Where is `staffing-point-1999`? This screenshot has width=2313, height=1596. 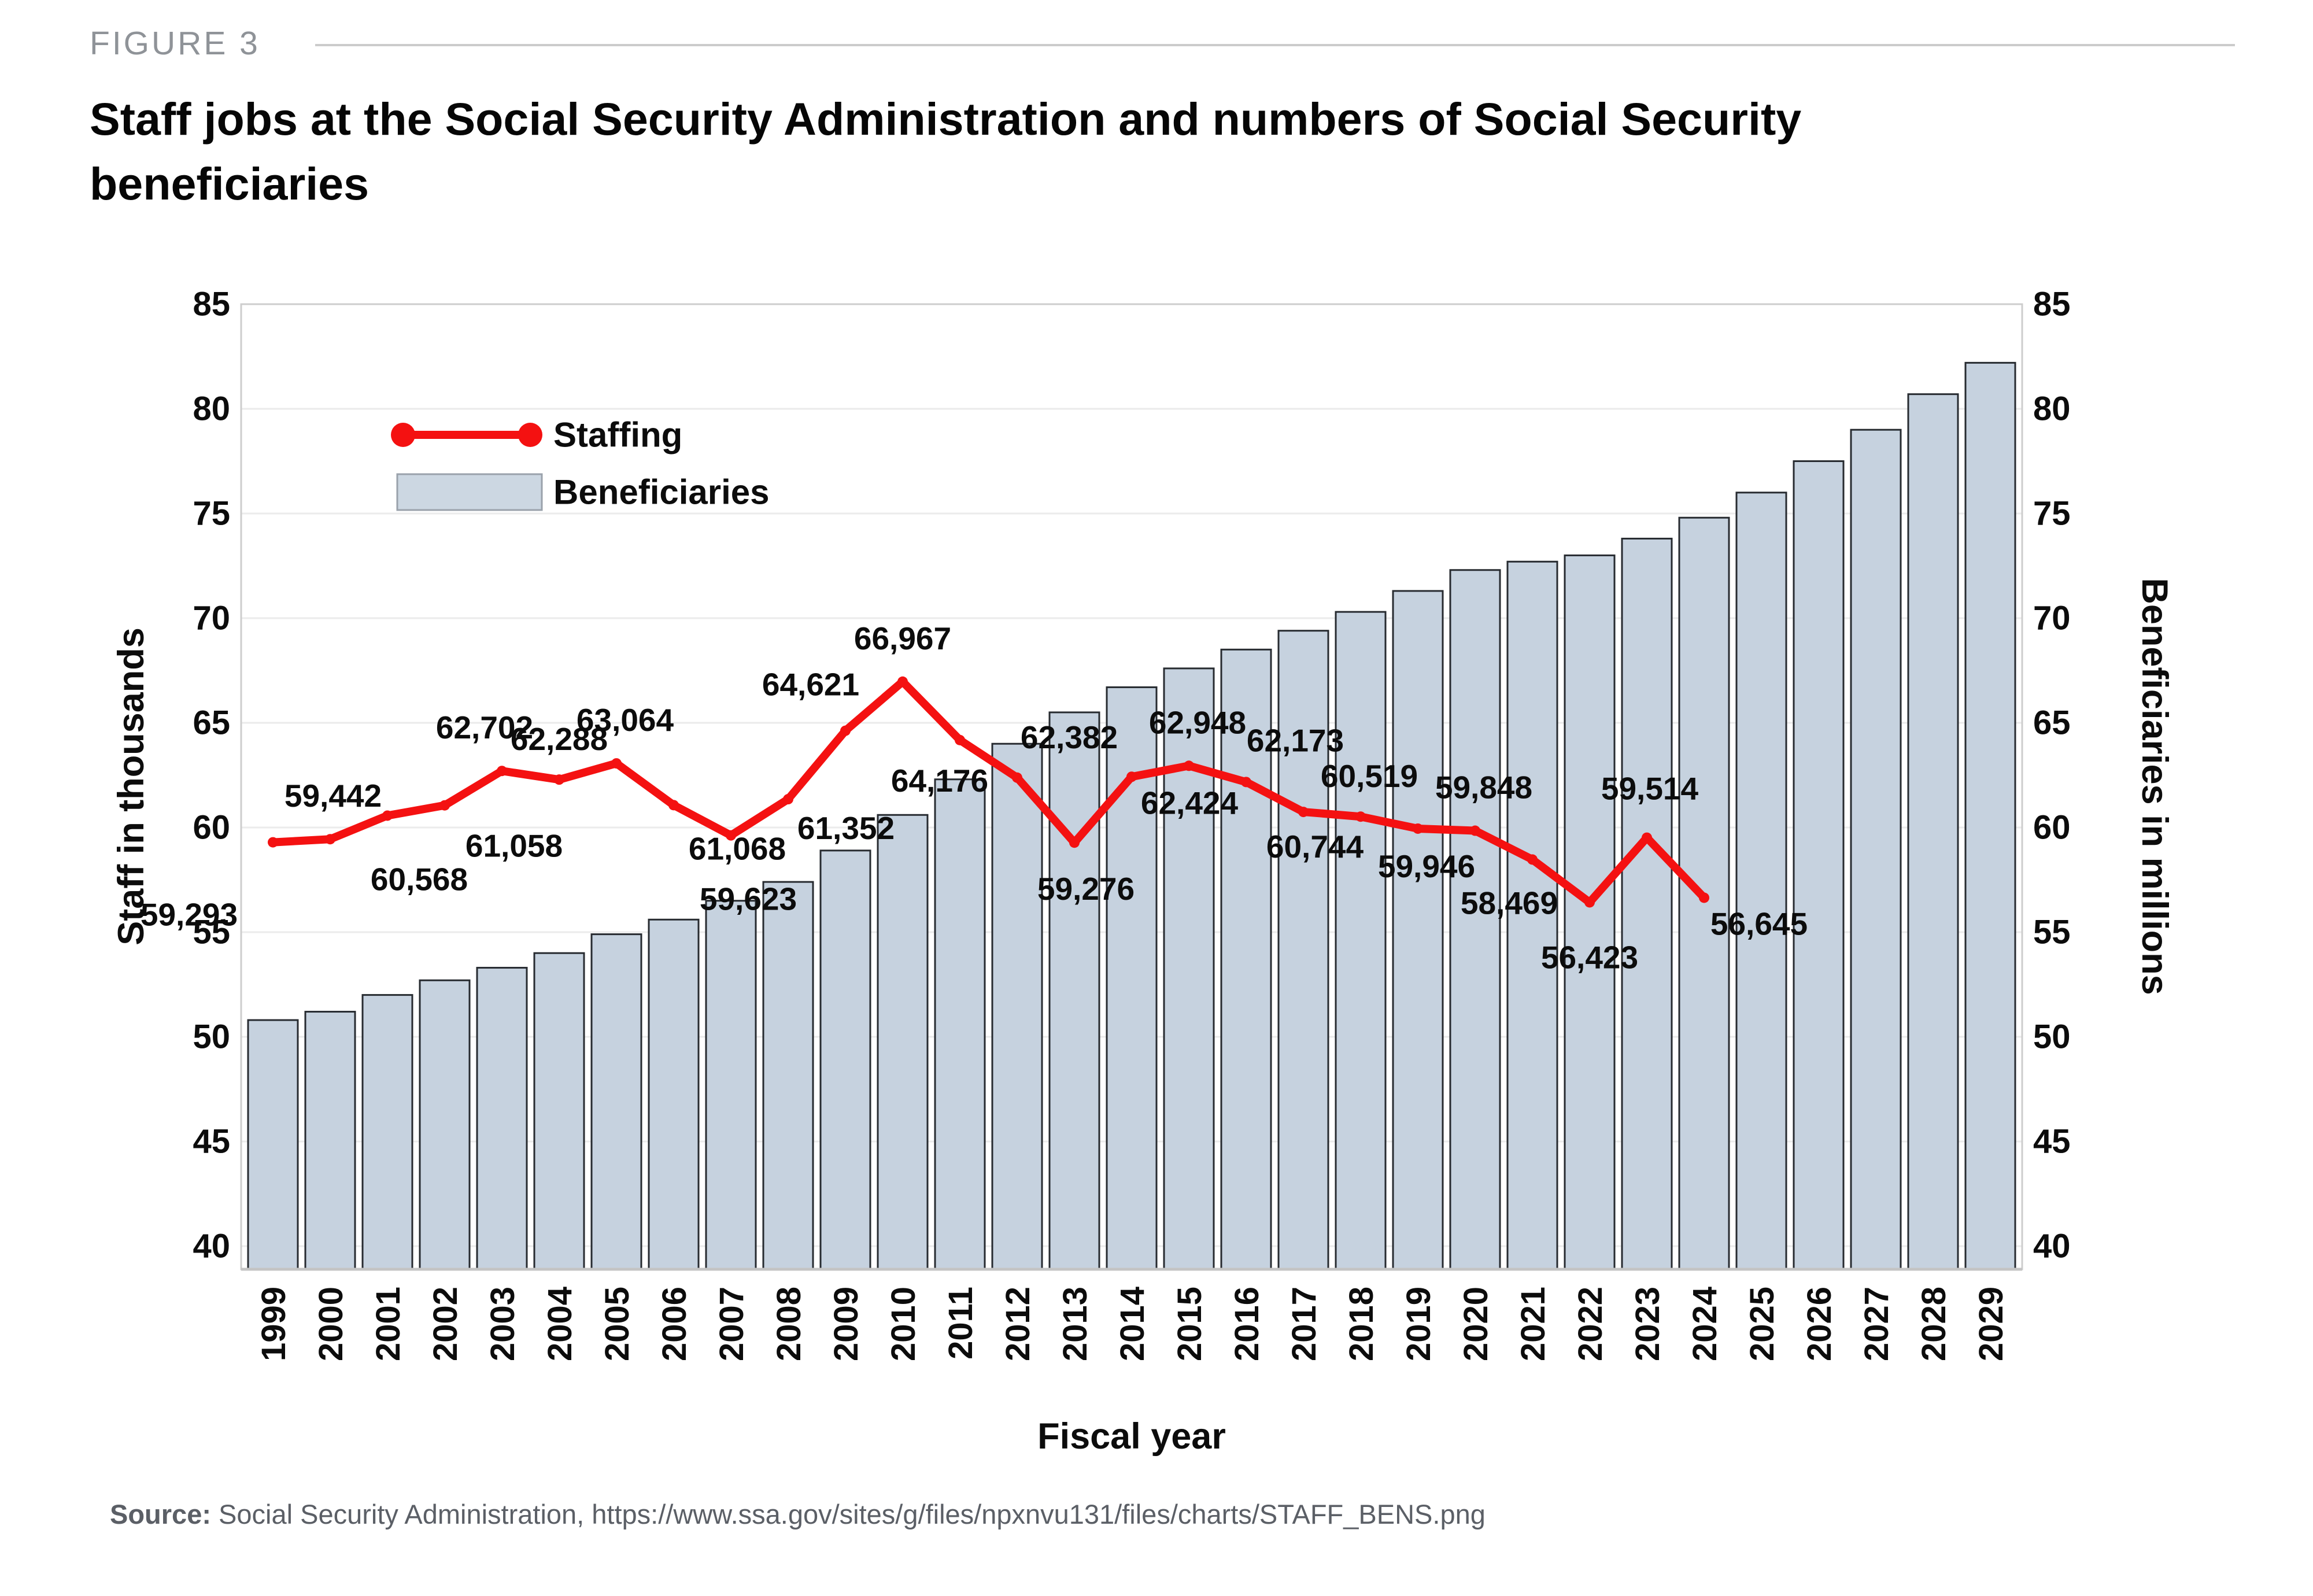 staffing-point-1999 is located at coordinates (273, 842).